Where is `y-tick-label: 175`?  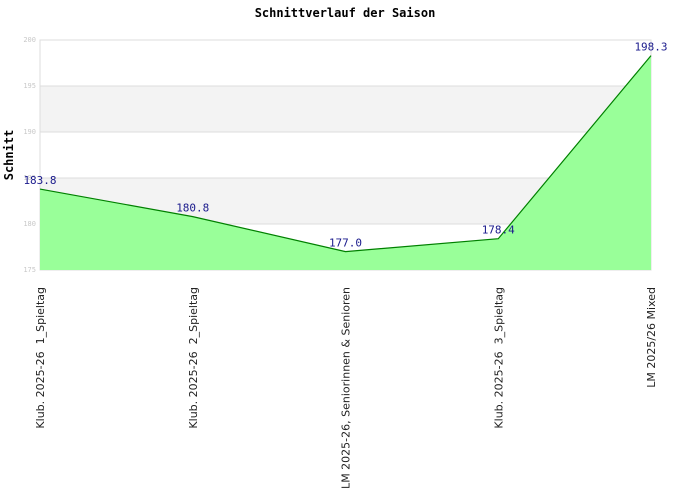 y-tick-label: 175 is located at coordinates (29, 270).